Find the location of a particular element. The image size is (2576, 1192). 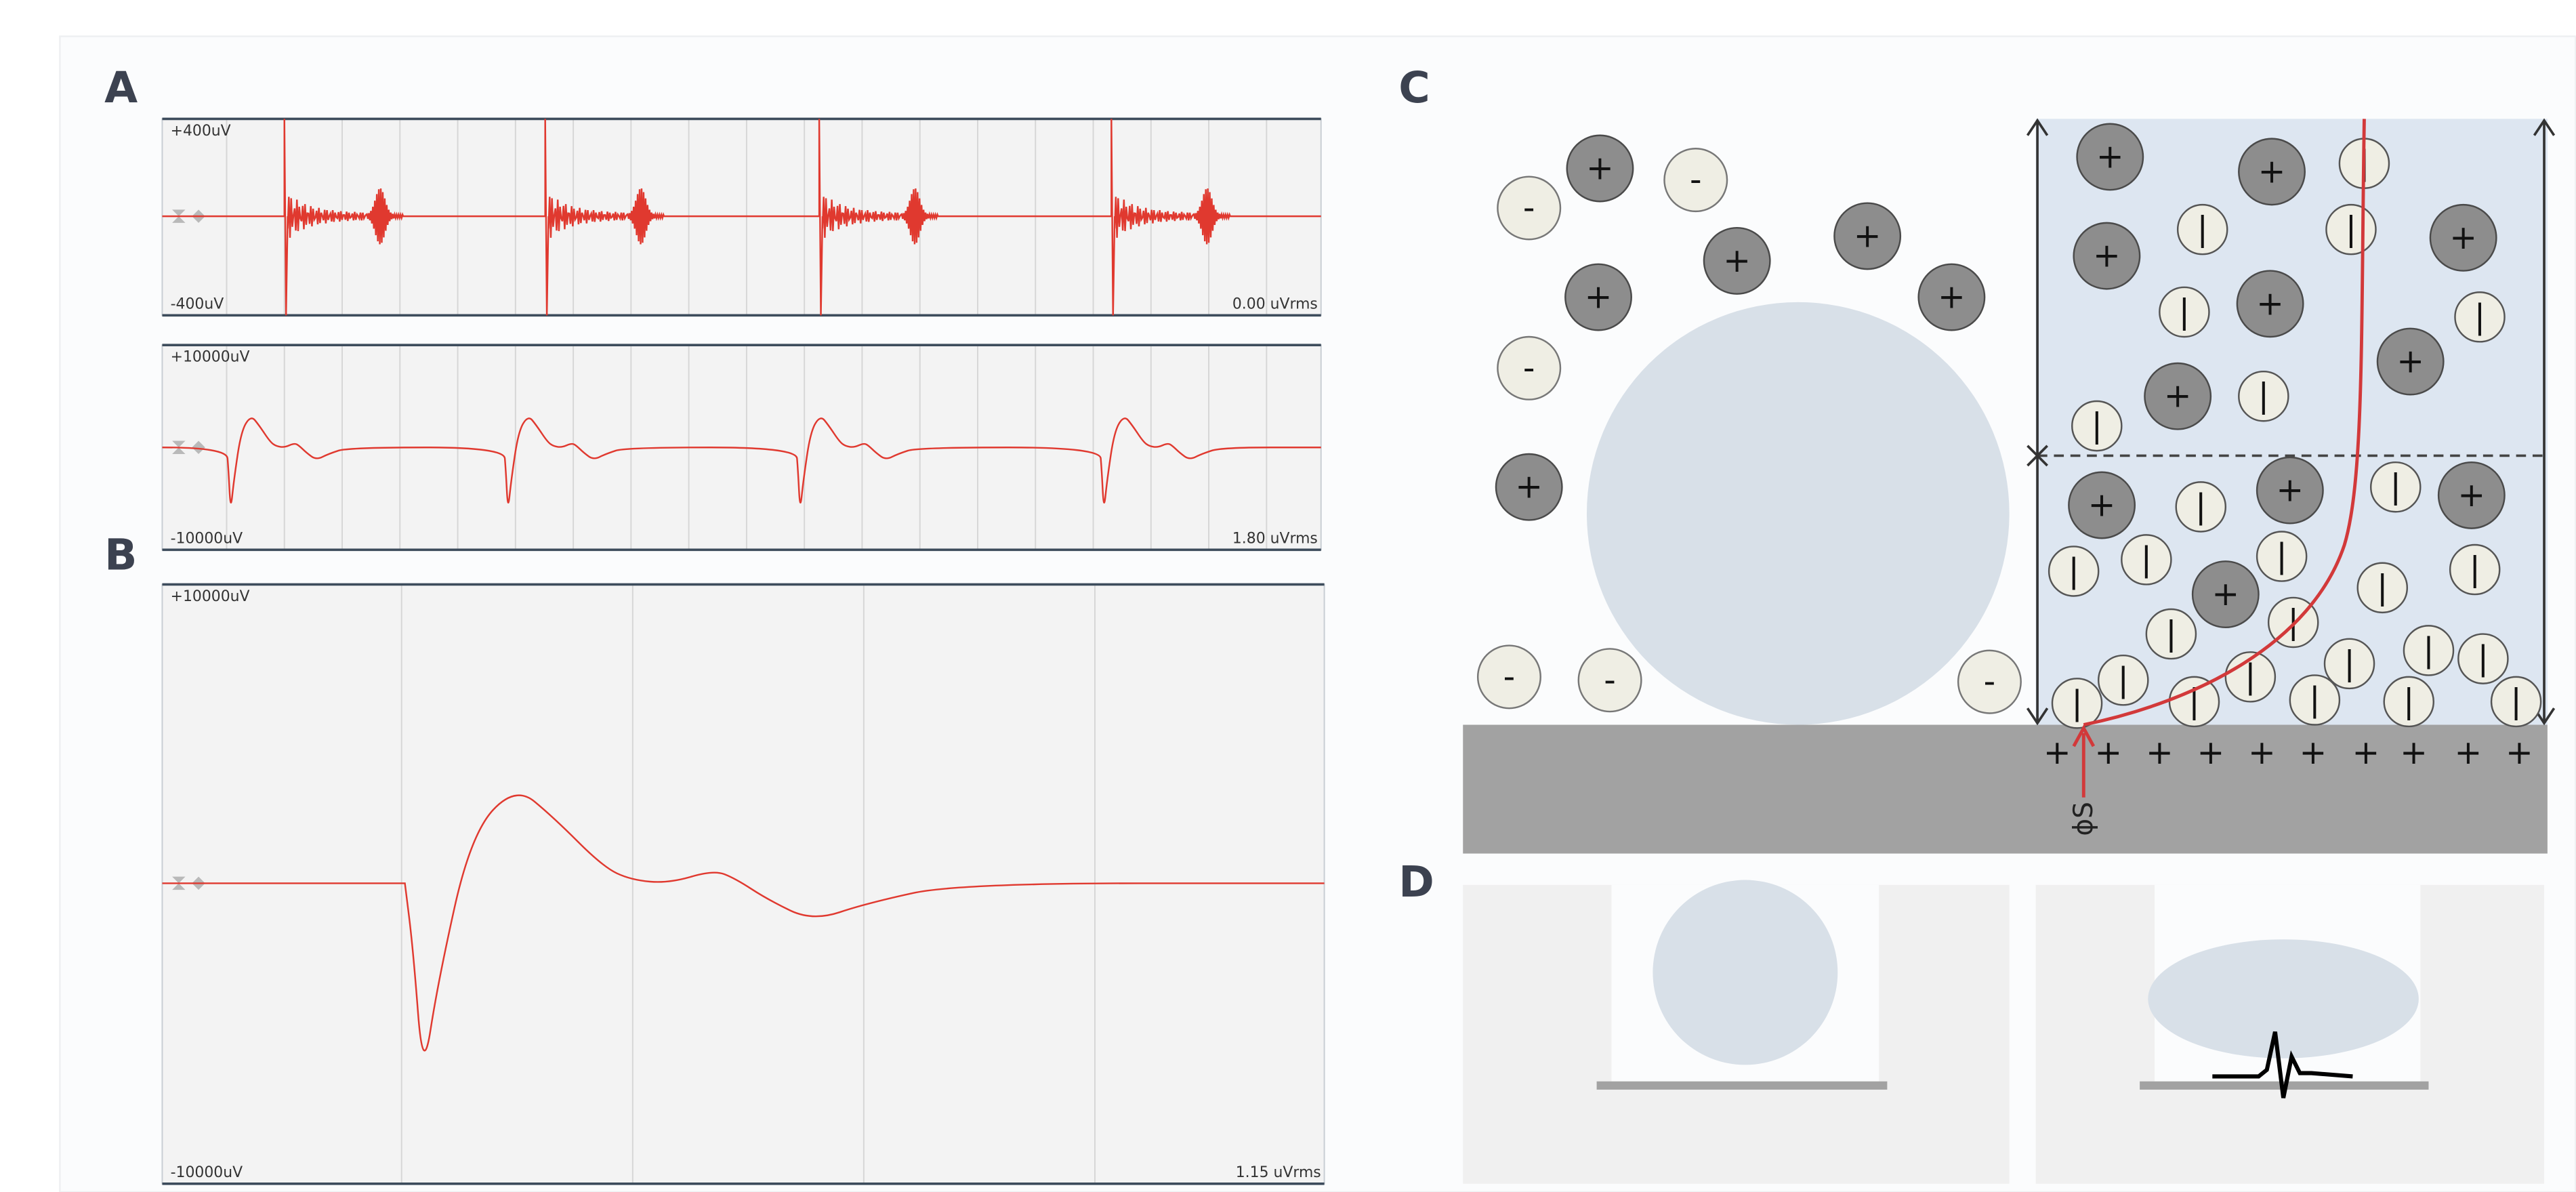

signal-trace is located at coordinates (743, 923).